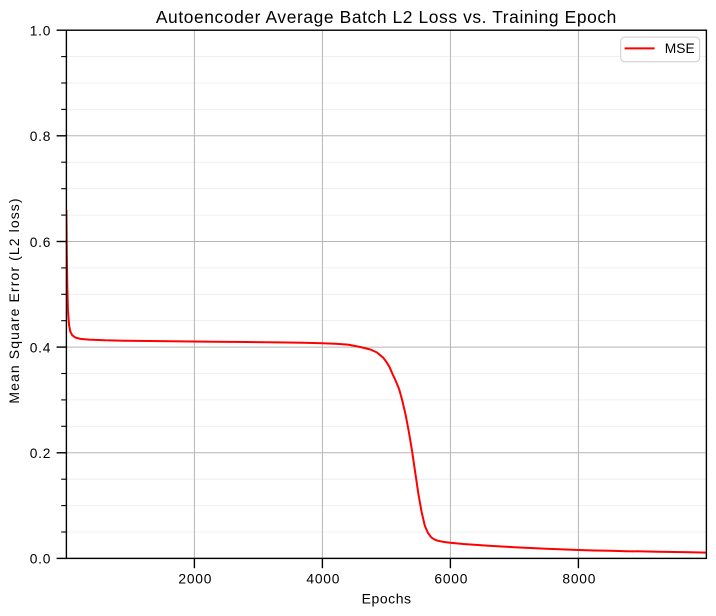 This screenshot has width=716, height=616. What do you see at coordinates (41, 559) in the screenshot?
I see `svg-text: 0.0` at bounding box center [41, 559].